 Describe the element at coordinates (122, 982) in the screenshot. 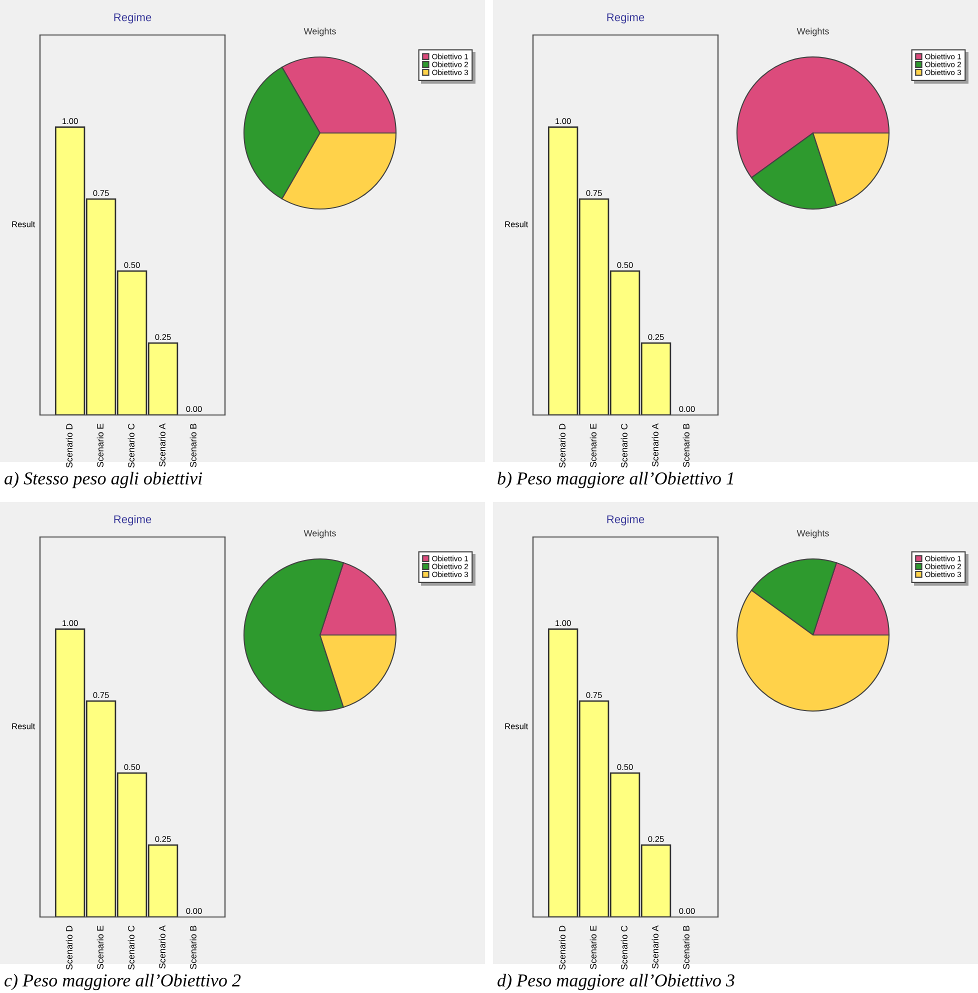

I see `text: c) Peso maggiore all’Obiettivo 2` at that location.